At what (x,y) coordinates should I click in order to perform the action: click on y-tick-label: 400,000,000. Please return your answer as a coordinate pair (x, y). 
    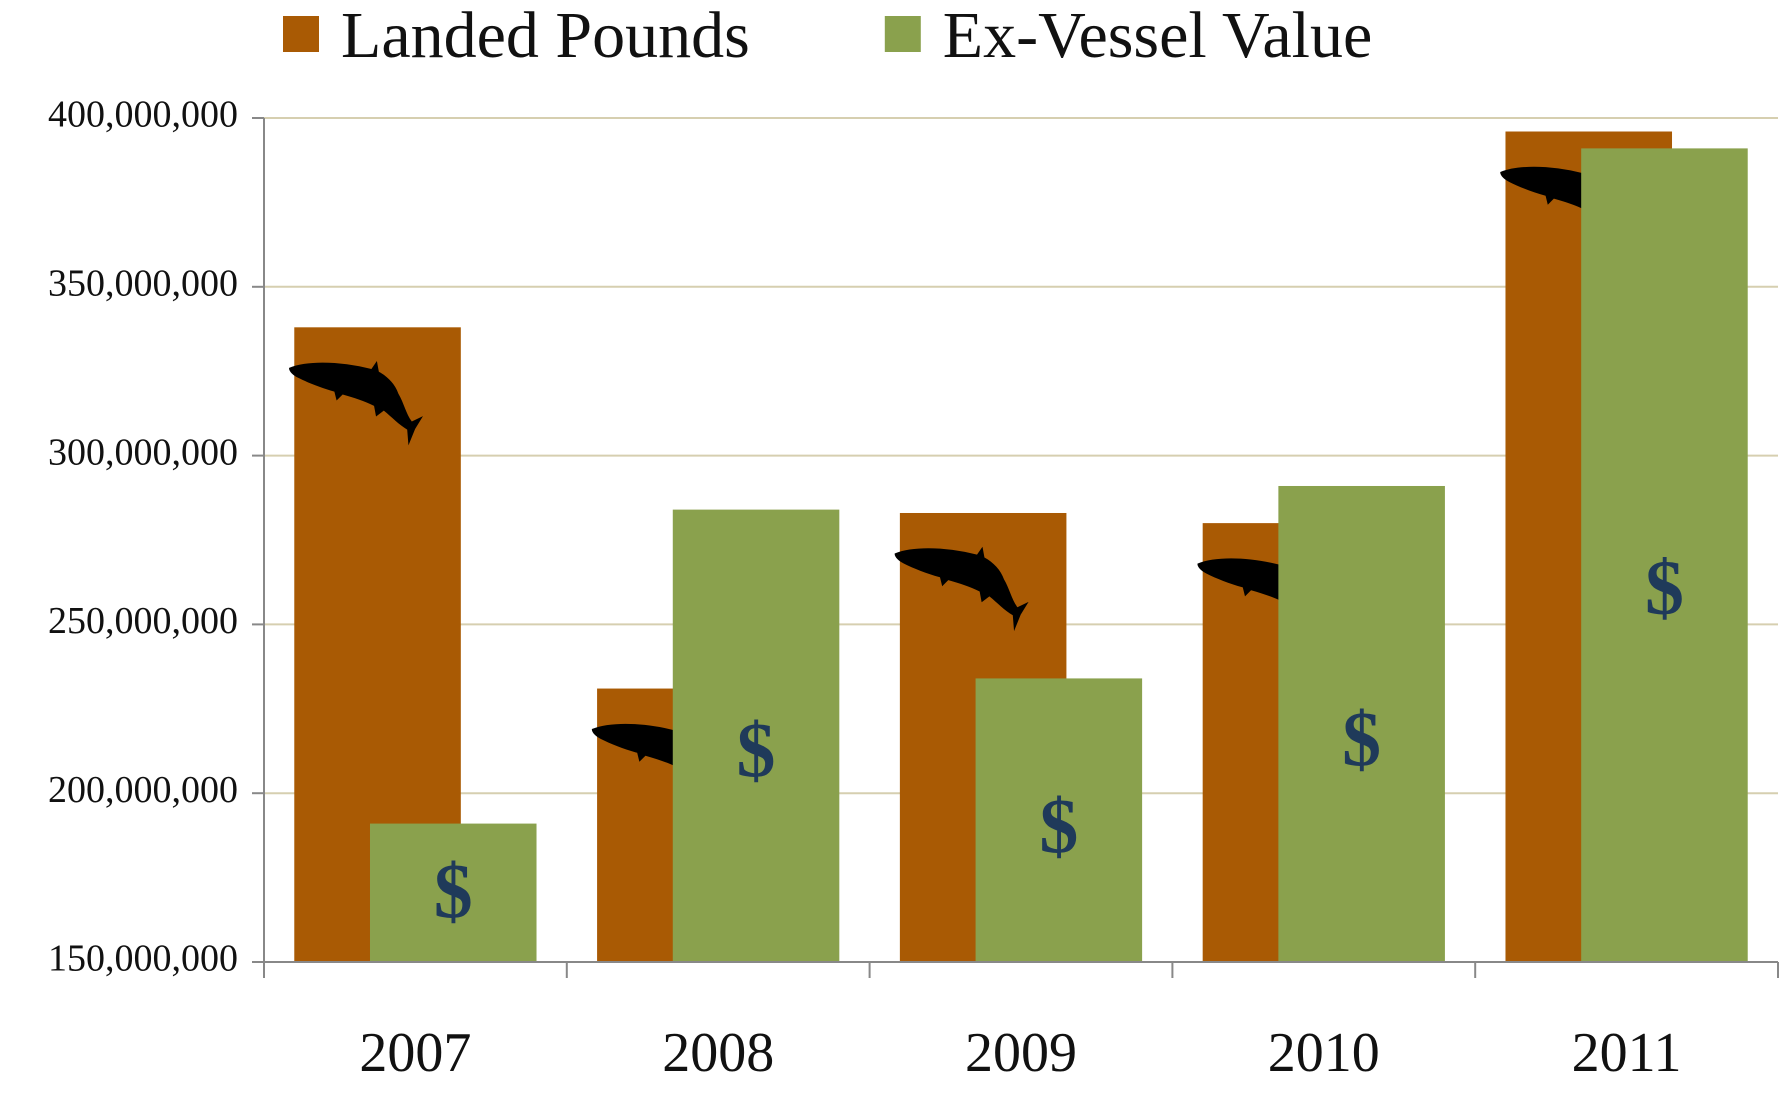
    Looking at the image, I should click on (143, 115).